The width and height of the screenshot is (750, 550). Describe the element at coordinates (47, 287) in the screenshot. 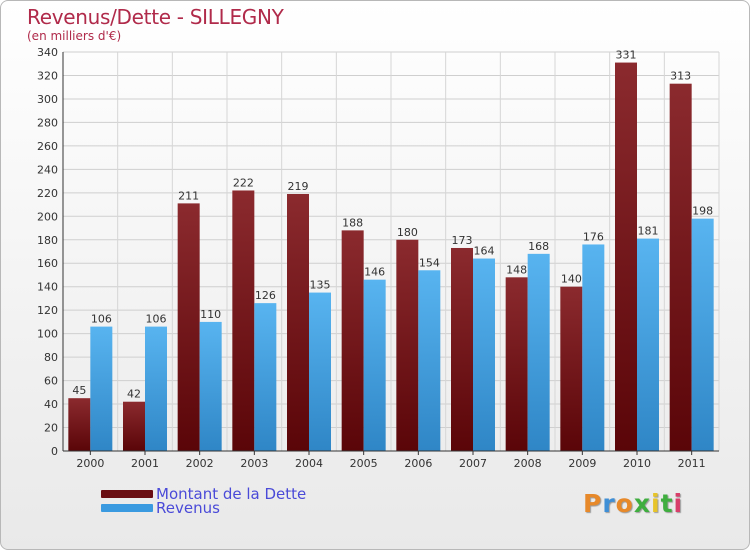

I see `y-tick-label: 140` at that location.